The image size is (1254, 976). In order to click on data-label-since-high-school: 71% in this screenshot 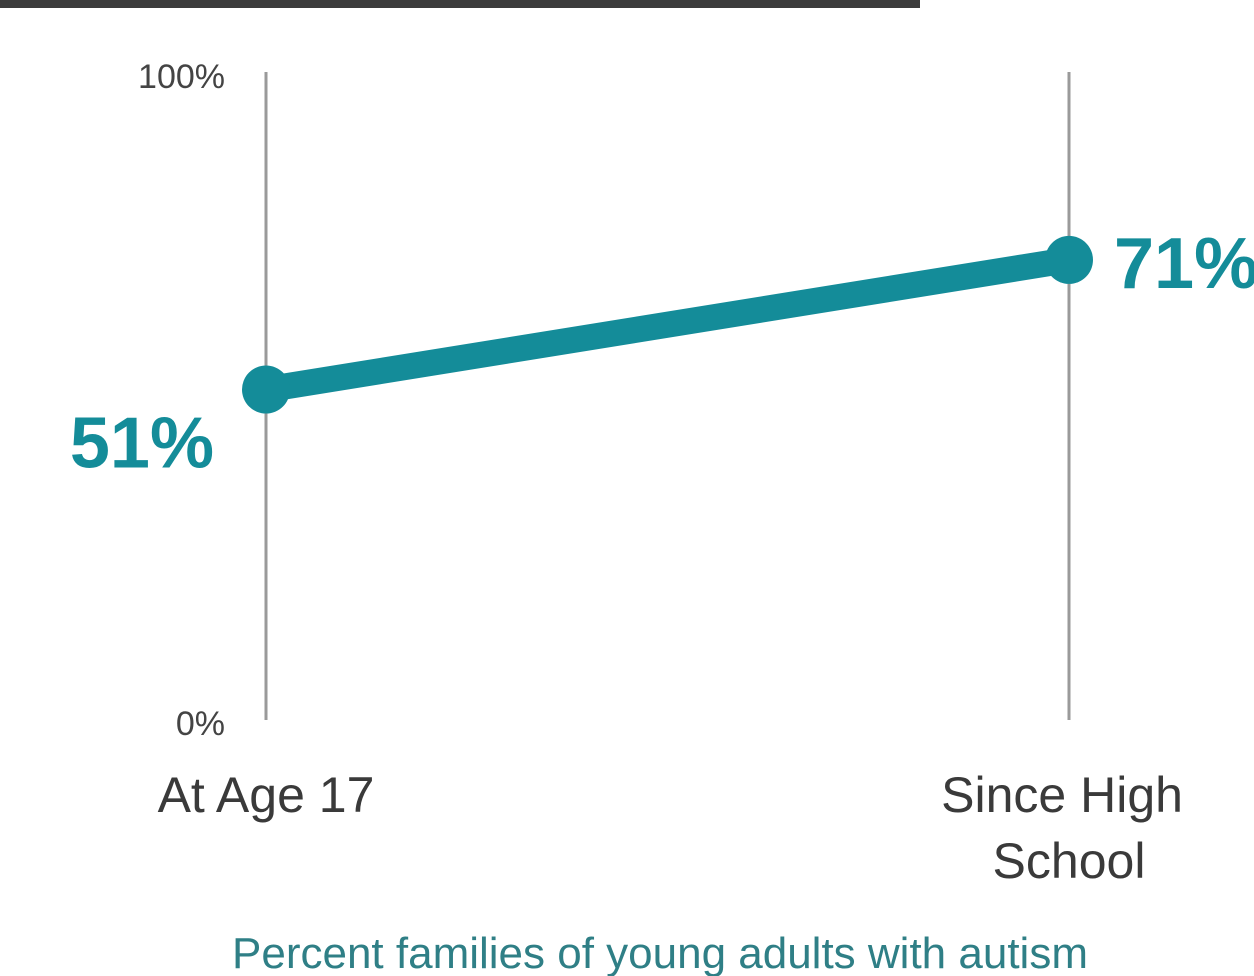, I will do `click(1184, 264)`.